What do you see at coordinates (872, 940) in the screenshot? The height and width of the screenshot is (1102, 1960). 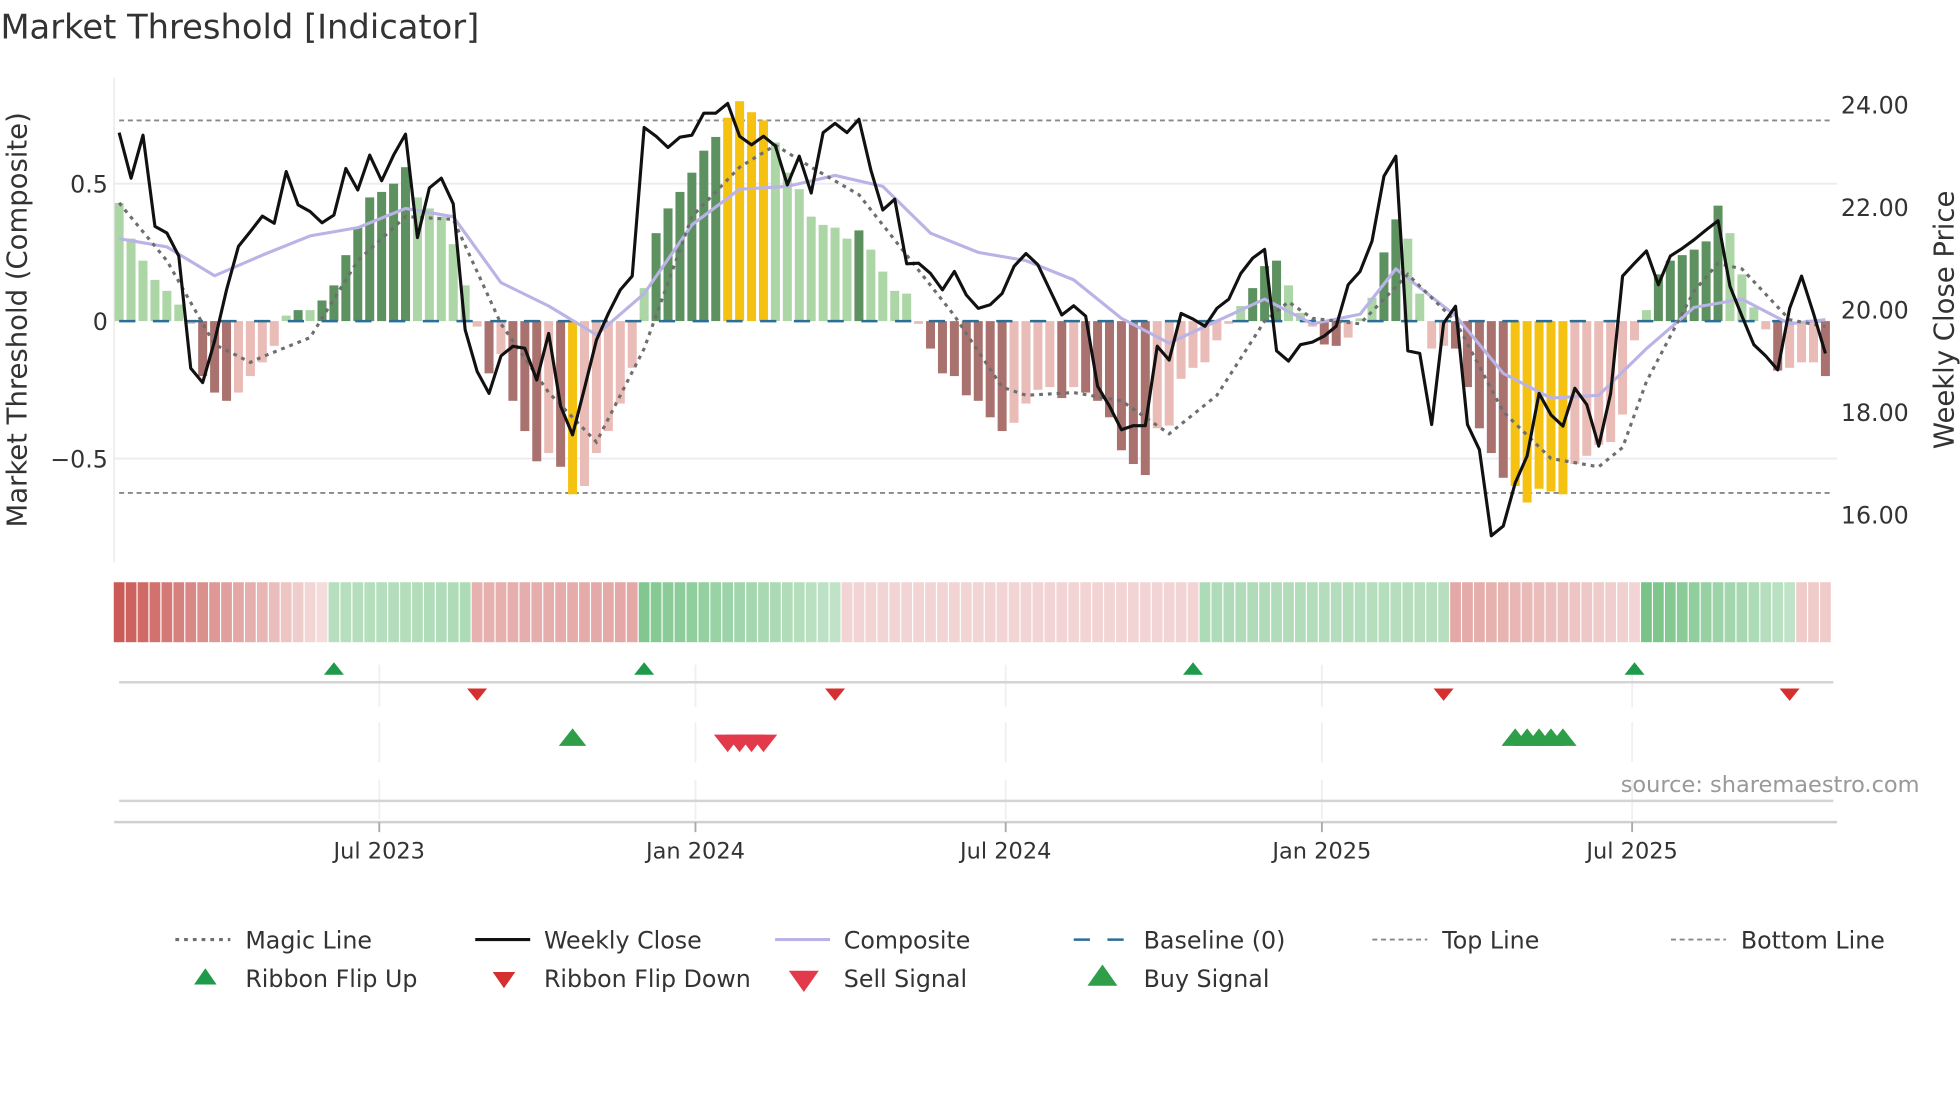 I see `legend-item-composite: Composite` at bounding box center [872, 940].